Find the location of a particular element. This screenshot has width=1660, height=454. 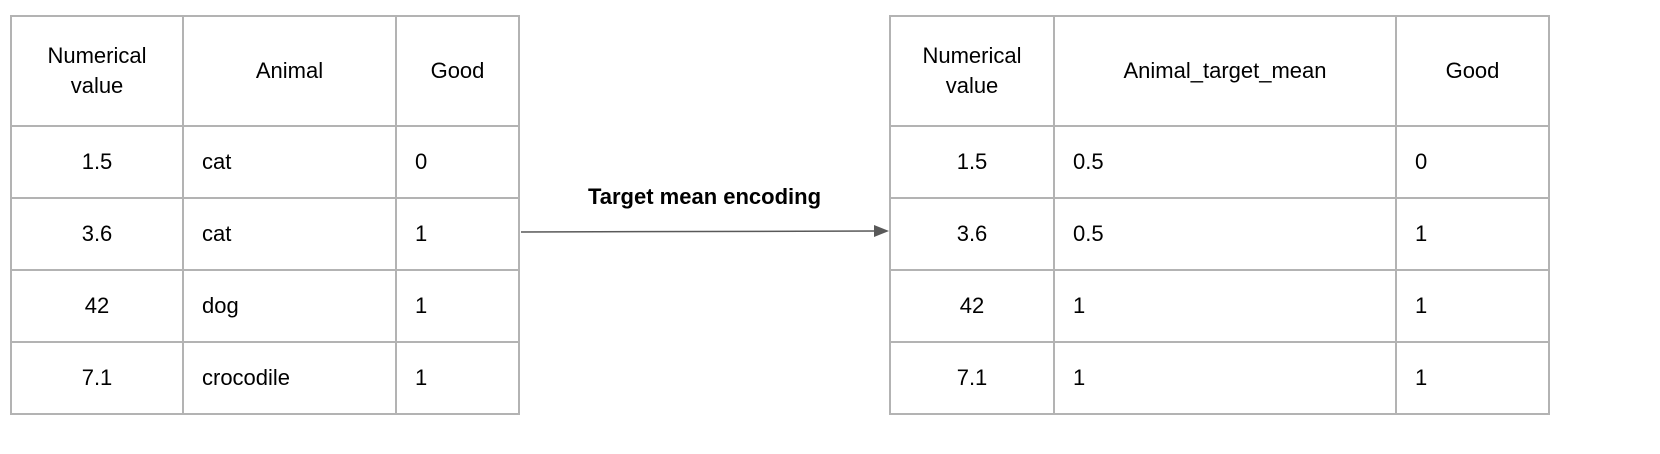

header-animal: Animal is located at coordinates (289, 71).